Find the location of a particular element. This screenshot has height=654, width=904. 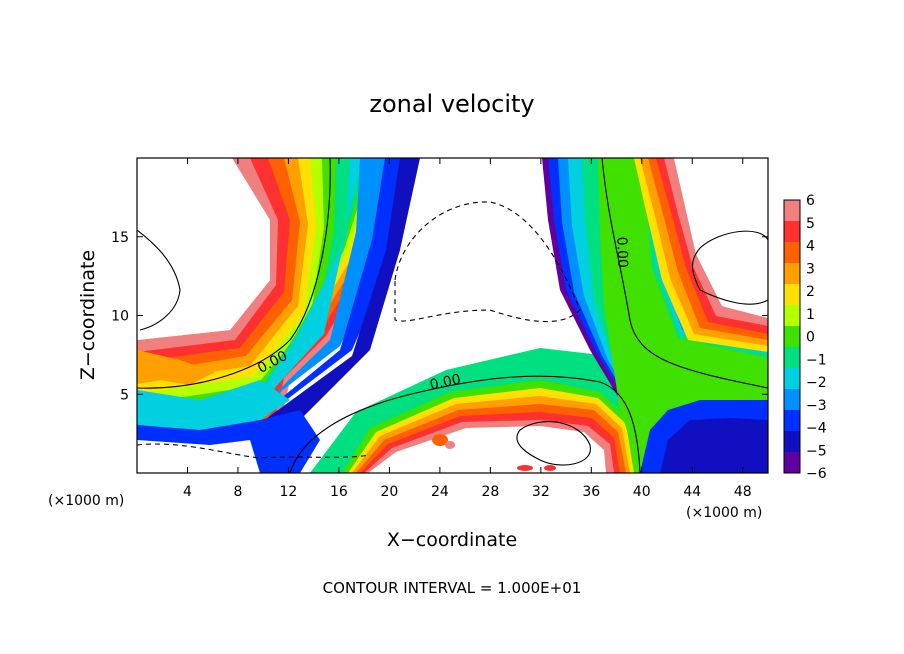

x-tick-label: 40 is located at coordinates (642, 492).